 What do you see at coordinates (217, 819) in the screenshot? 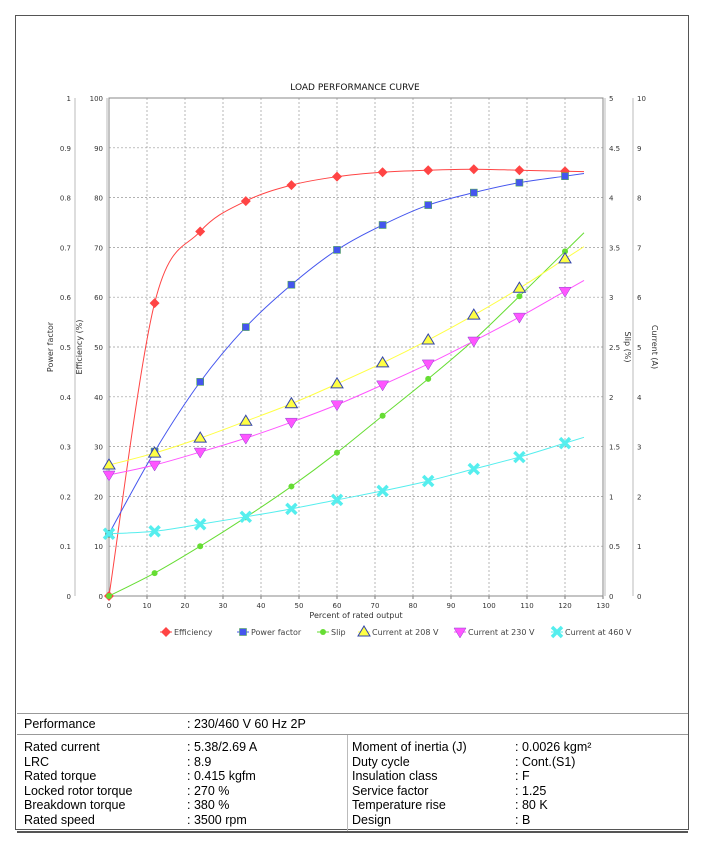
I see `spec-value: : 3500 rpm` at bounding box center [217, 819].